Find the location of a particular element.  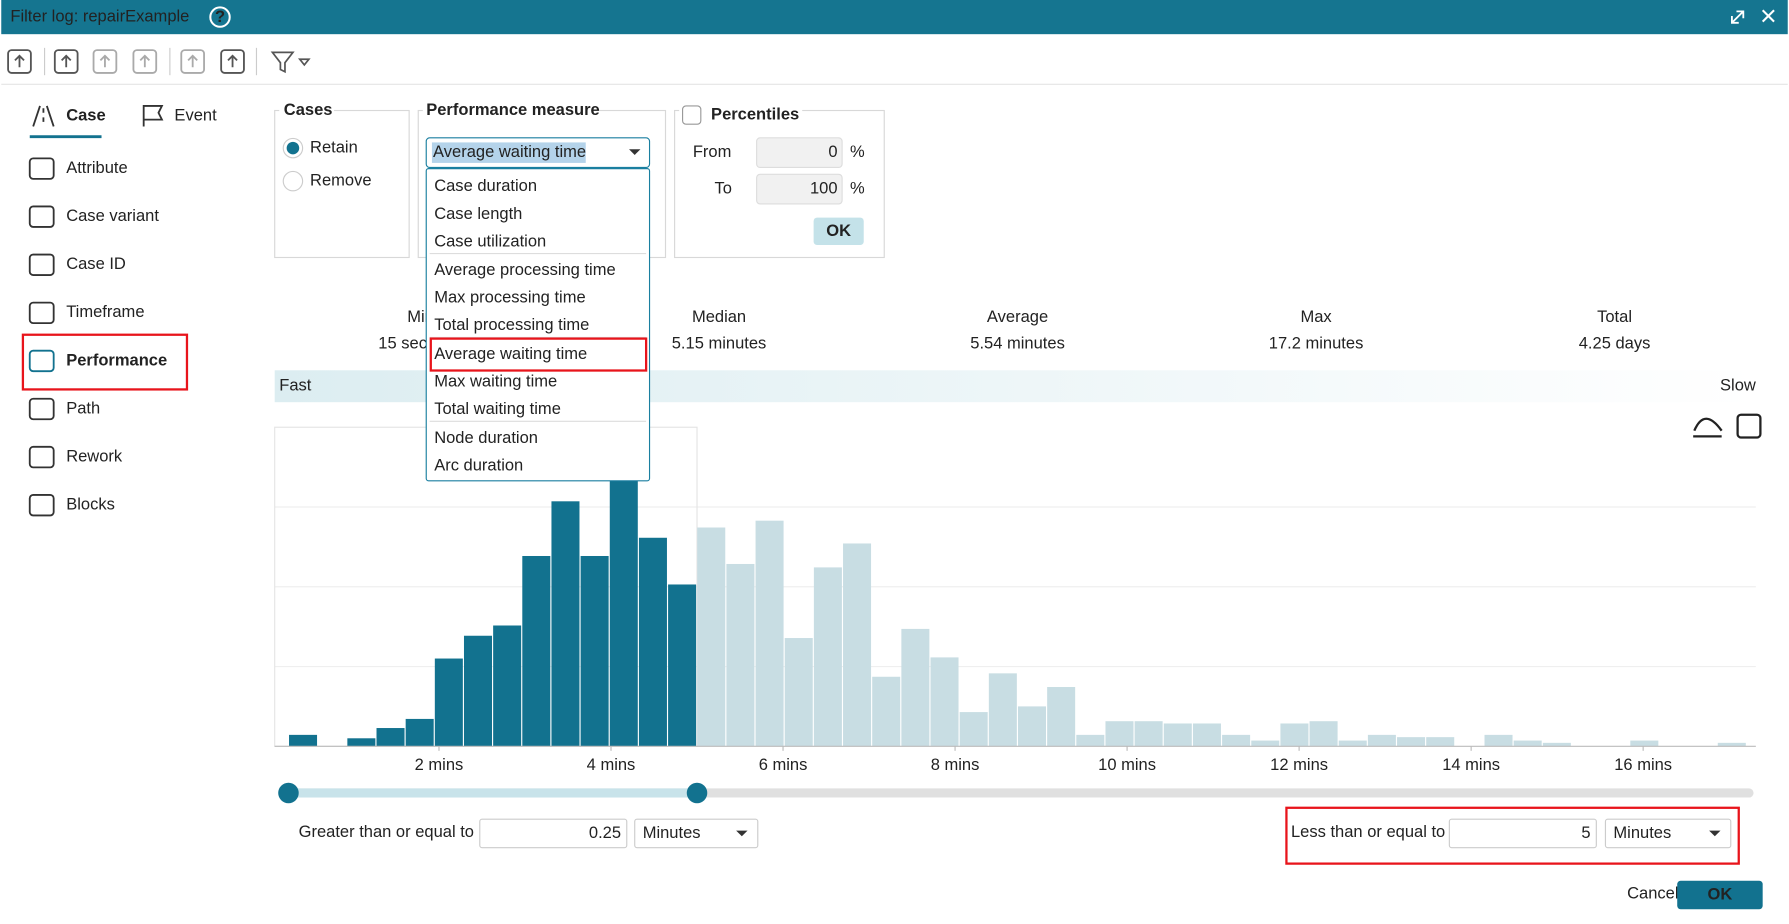

option-highlight-box is located at coordinates (538, 354).